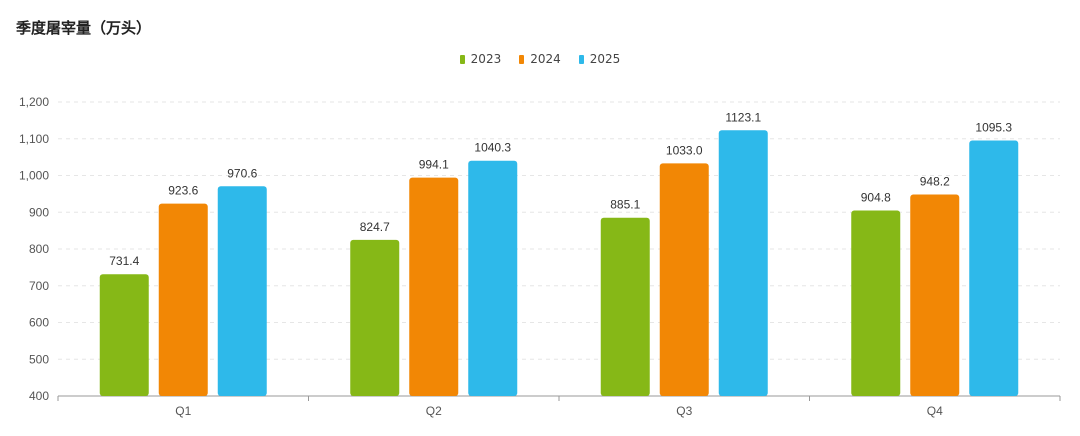 The image size is (1080, 436). Describe the element at coordinates (581, 59) in the screenshot. I see `legend-swatch-2025` at that location.